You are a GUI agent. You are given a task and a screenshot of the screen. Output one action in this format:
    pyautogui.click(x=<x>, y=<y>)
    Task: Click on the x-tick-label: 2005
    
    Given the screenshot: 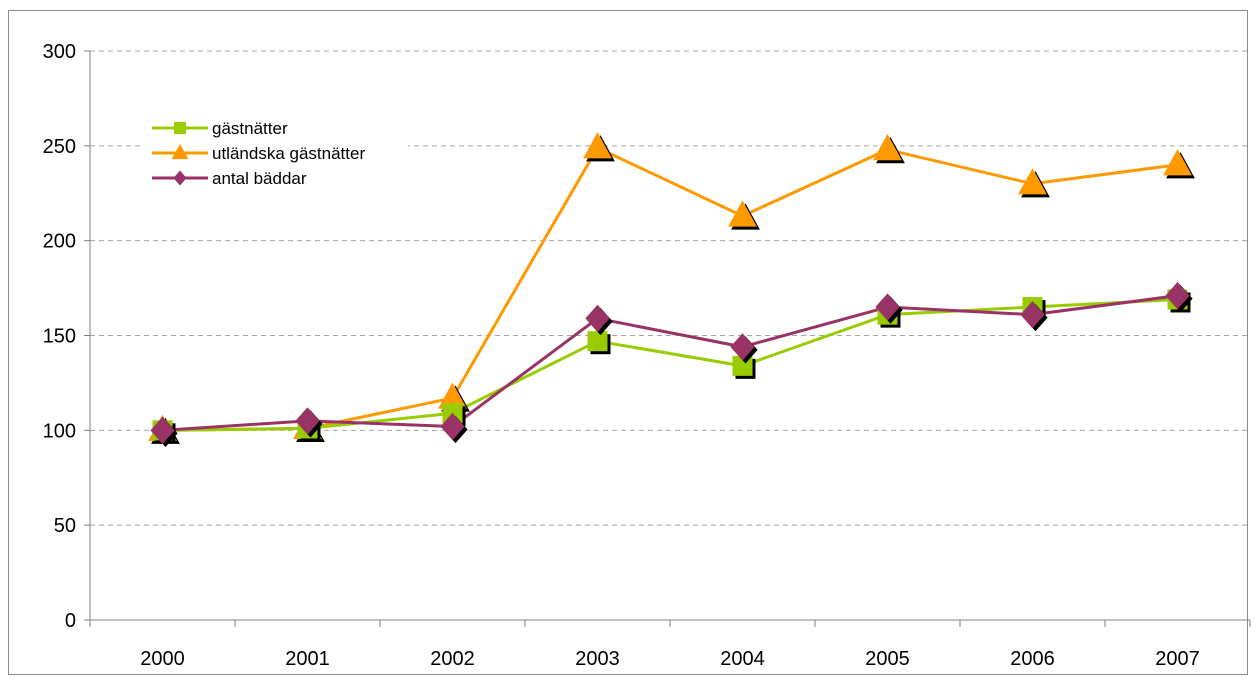 What is the action you would take?
    pyautogui.click(x=887, y=659)
    